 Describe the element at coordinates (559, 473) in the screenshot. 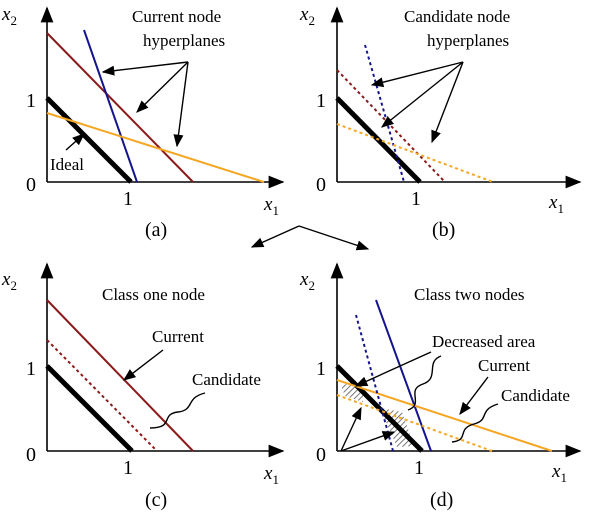

I see `panel-d-x-axis-label: x1` at that location.